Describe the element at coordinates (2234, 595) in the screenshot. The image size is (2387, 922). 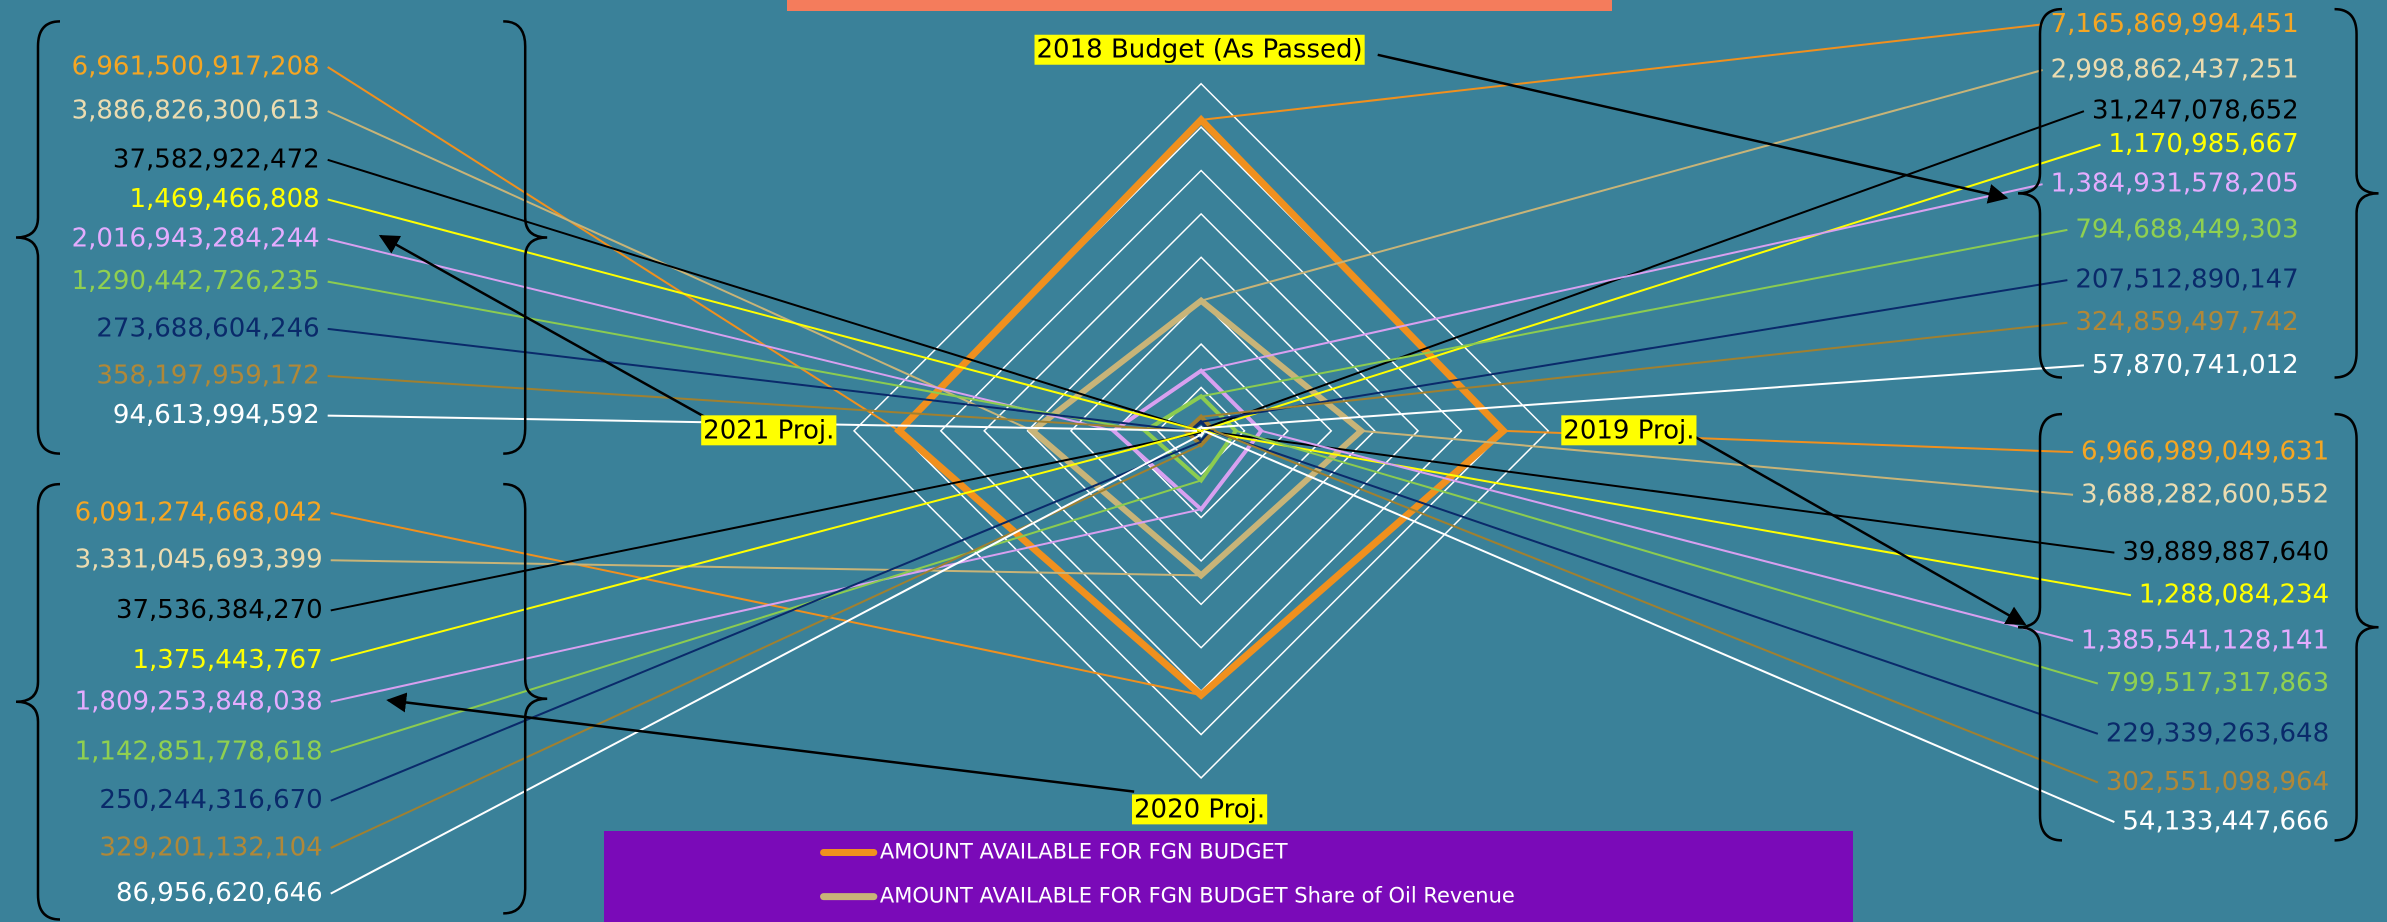
I see `value-label: 1,288,084,234` at that location.